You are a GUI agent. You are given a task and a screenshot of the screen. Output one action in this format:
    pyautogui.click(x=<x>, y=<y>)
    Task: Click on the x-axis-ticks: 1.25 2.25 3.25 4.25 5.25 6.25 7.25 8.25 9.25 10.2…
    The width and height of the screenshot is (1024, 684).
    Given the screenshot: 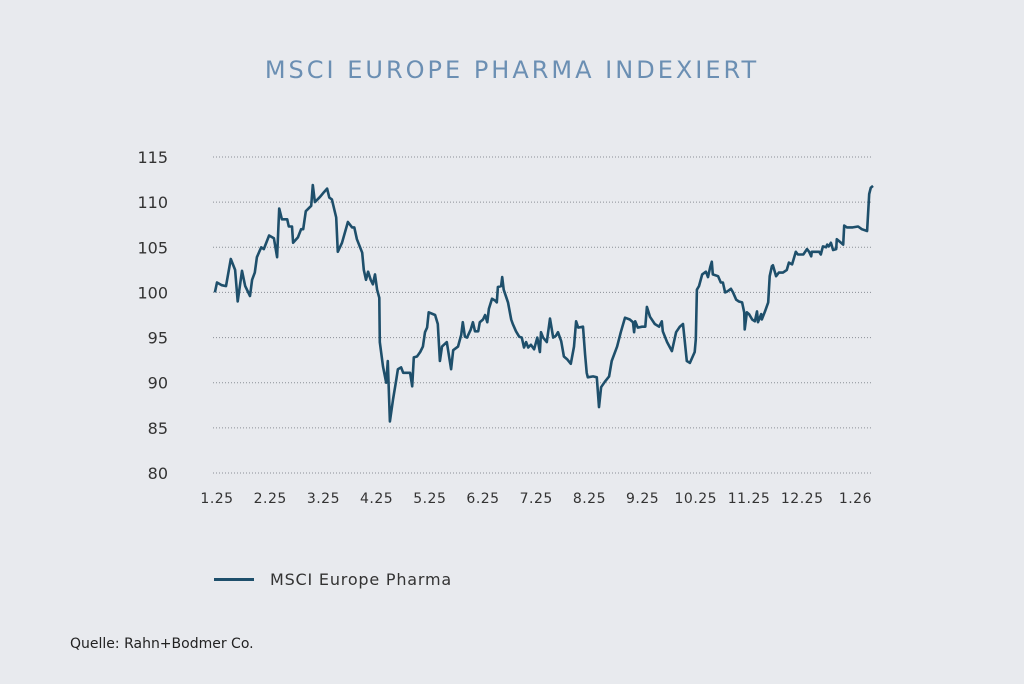 What is the action you would take?
    pyautogui.click(x=536, y=499)
    